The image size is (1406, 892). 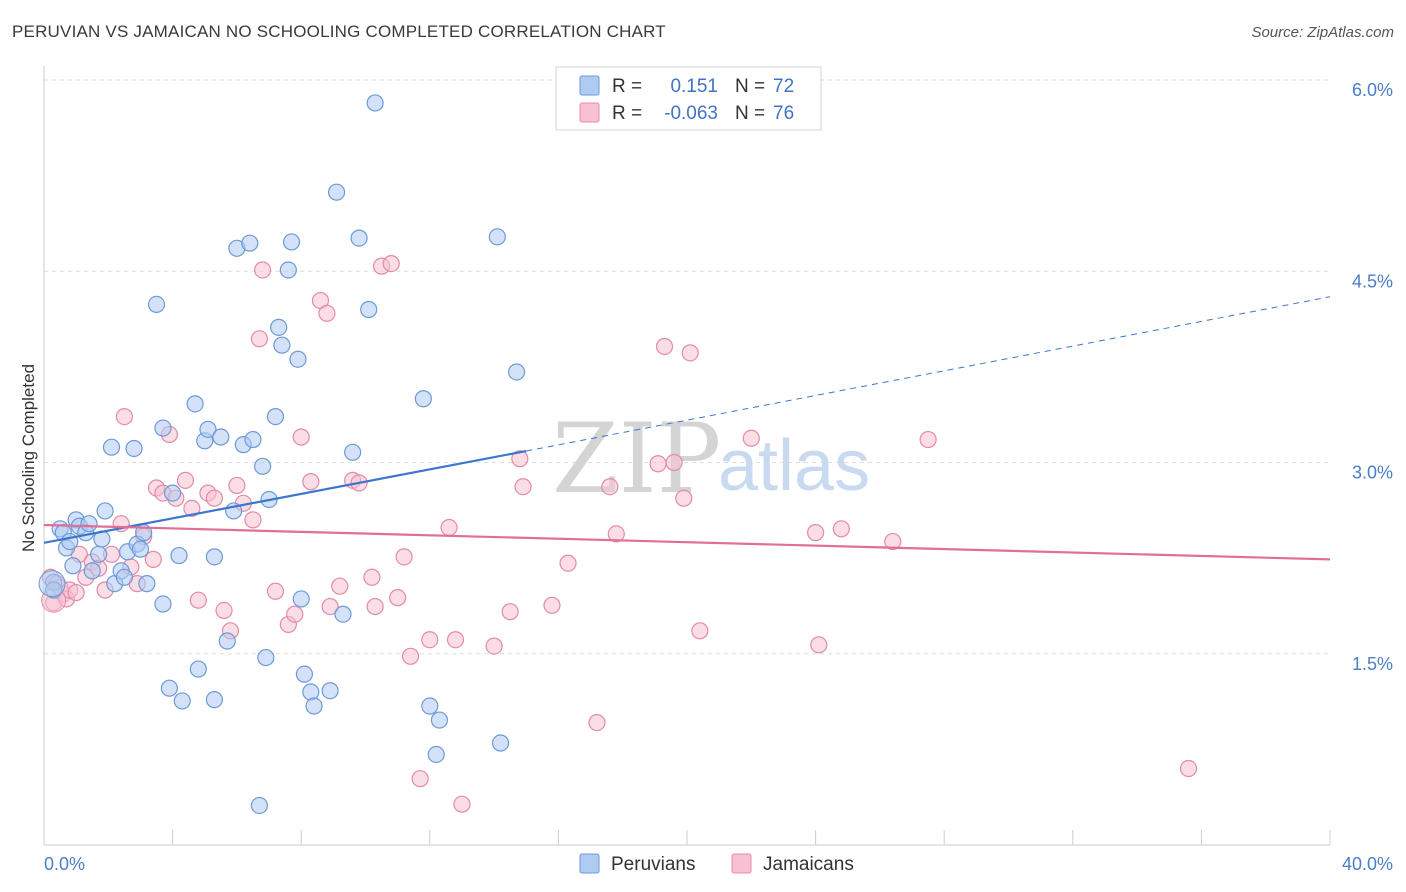 I want to click on legend-n-label-peruvians: N =, so click(x=750, y=86).